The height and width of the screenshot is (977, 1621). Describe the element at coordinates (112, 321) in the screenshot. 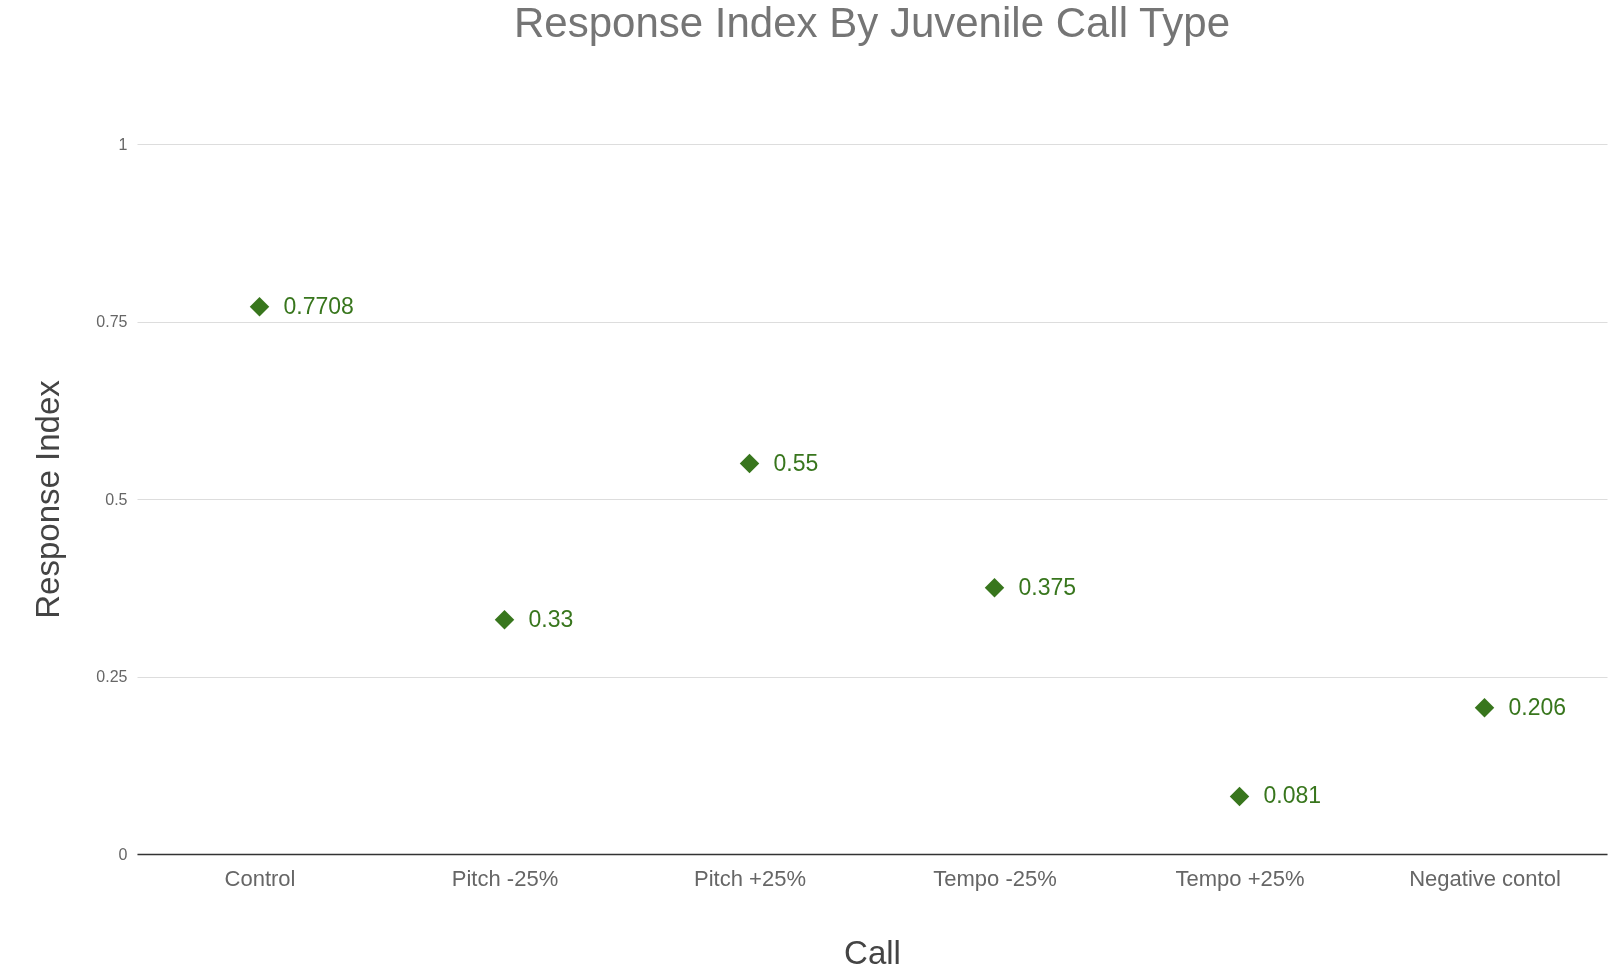

I see `y-tick-label: 0.75` at that location.